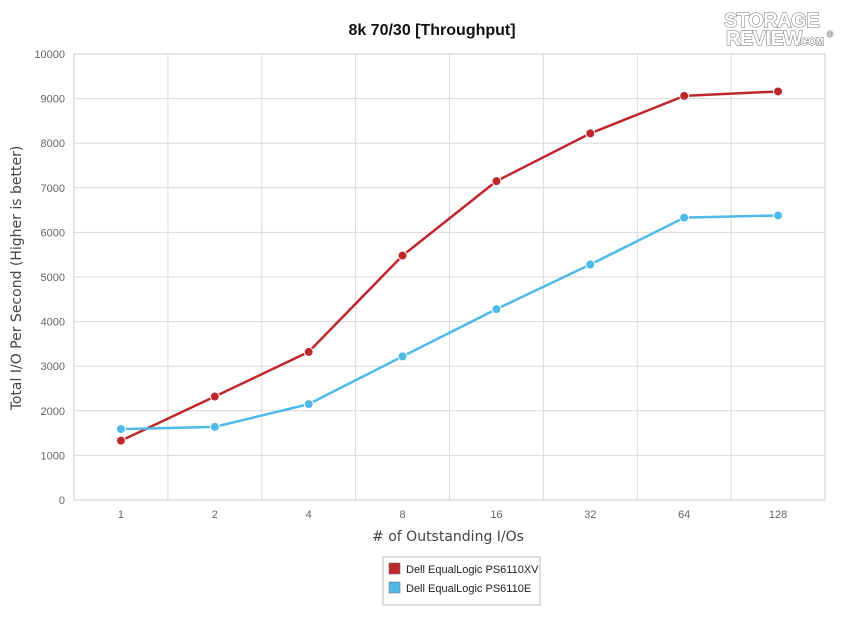 The width and height of the screenshot is (850, 626). What do you see at coordinates (215, 515) in the screenshot?
I see `x-tick-label: 2` at bounding box center [215, 515].